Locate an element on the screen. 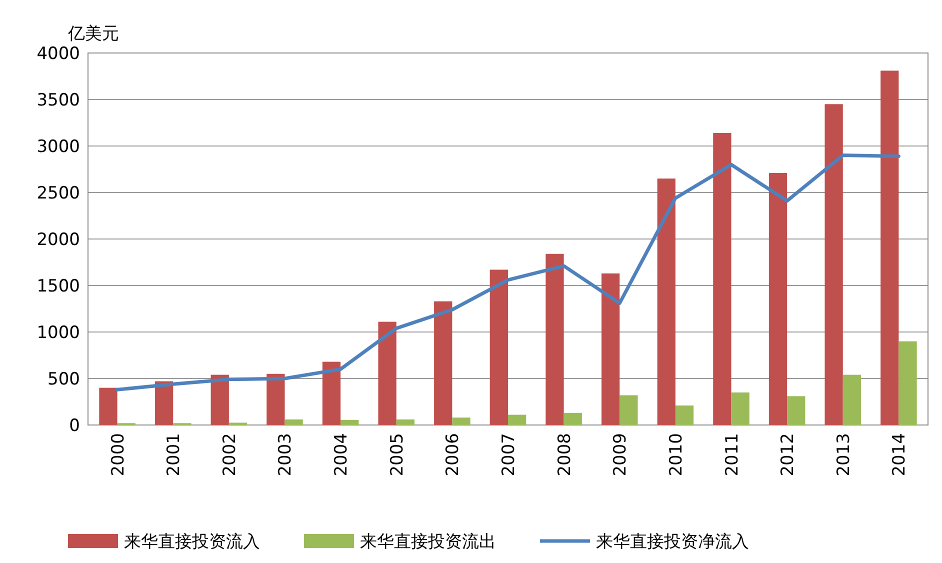 This screenshot has height=563, width=942. y-tick-label: 1500 is located at coordinates (58, 286).